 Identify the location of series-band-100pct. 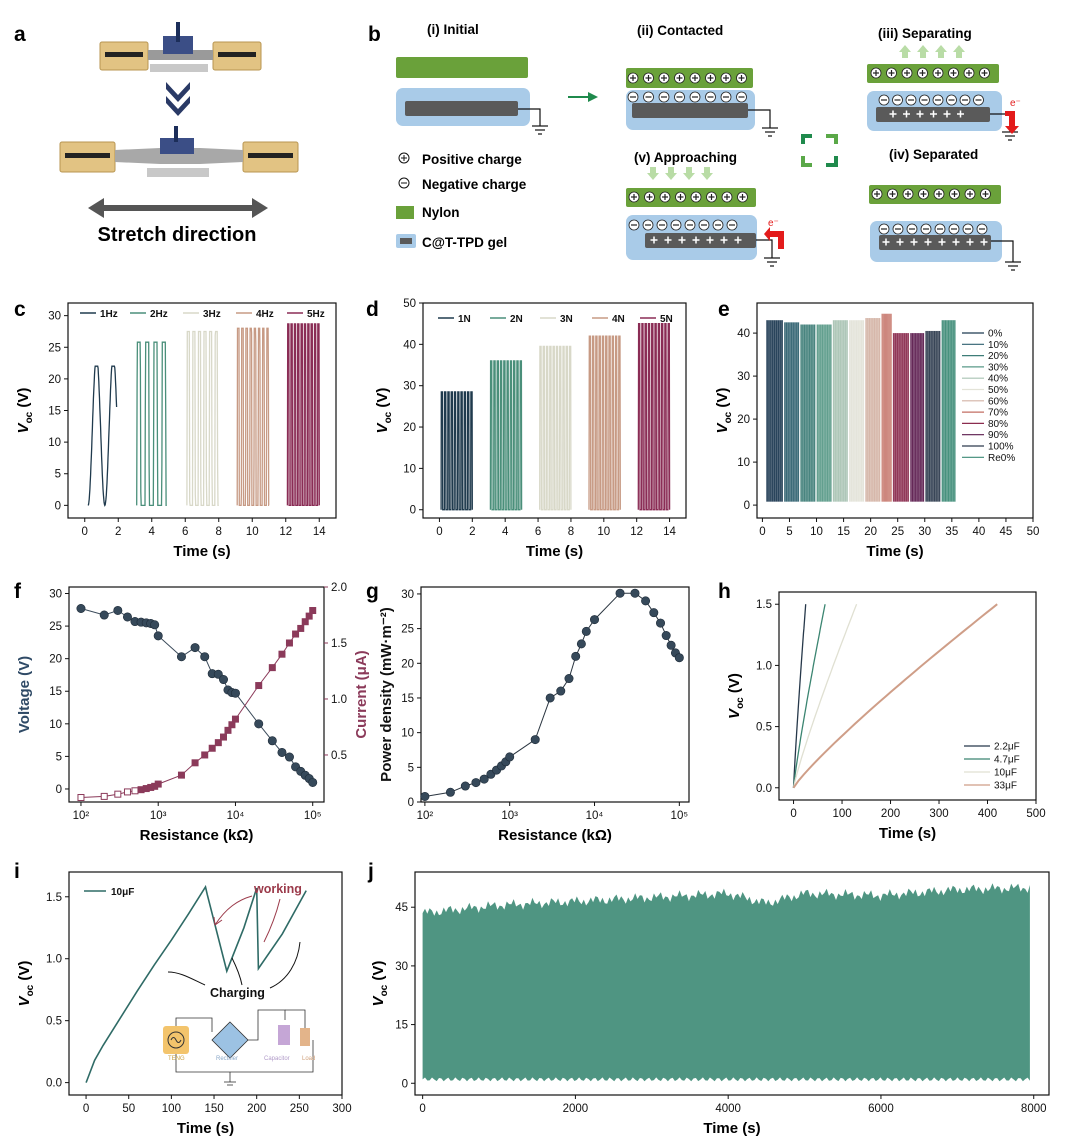
(933, 416).